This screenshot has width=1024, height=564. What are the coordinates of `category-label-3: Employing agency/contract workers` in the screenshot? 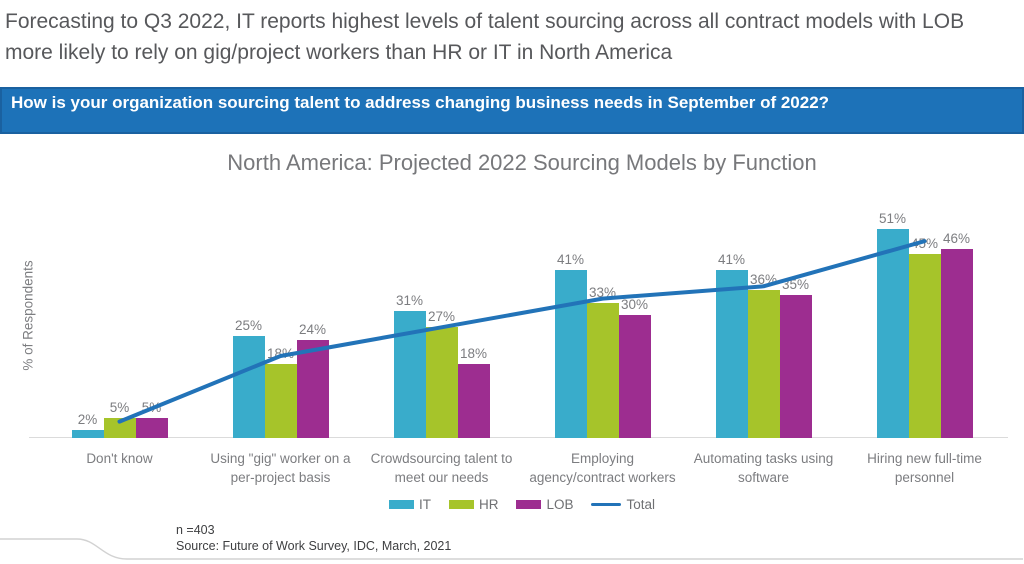 It's located at (602, 468).